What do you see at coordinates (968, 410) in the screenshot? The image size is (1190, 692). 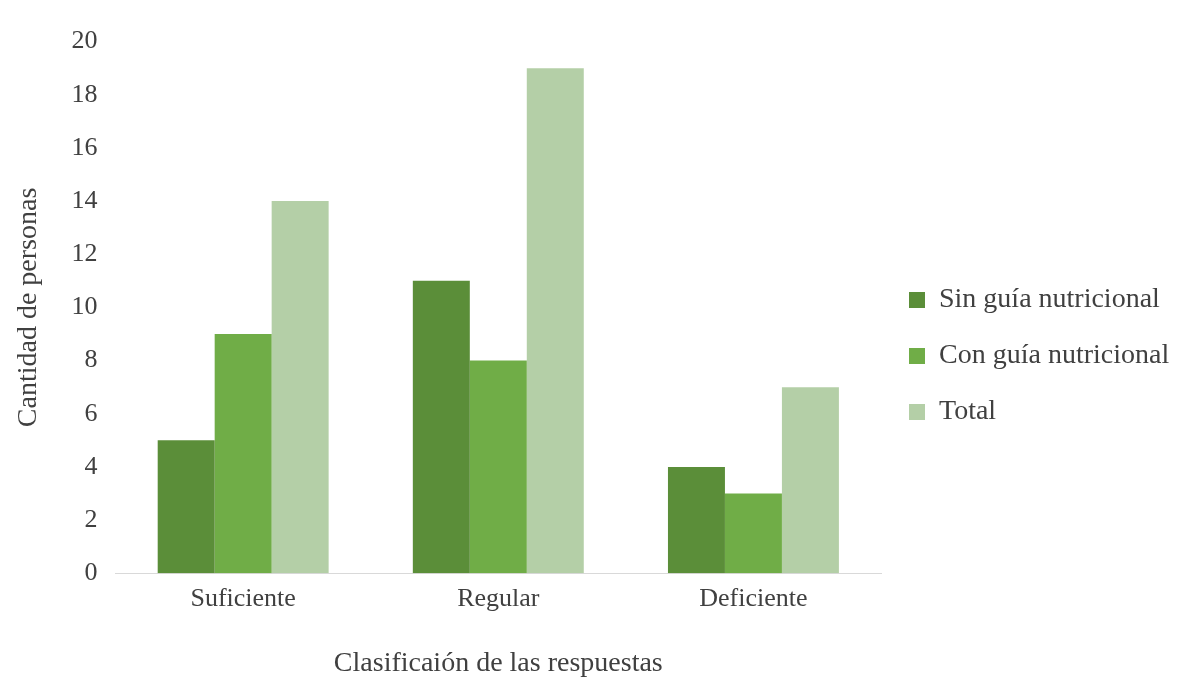 I see `legend-label: Total` at bounding box center [968, 410].